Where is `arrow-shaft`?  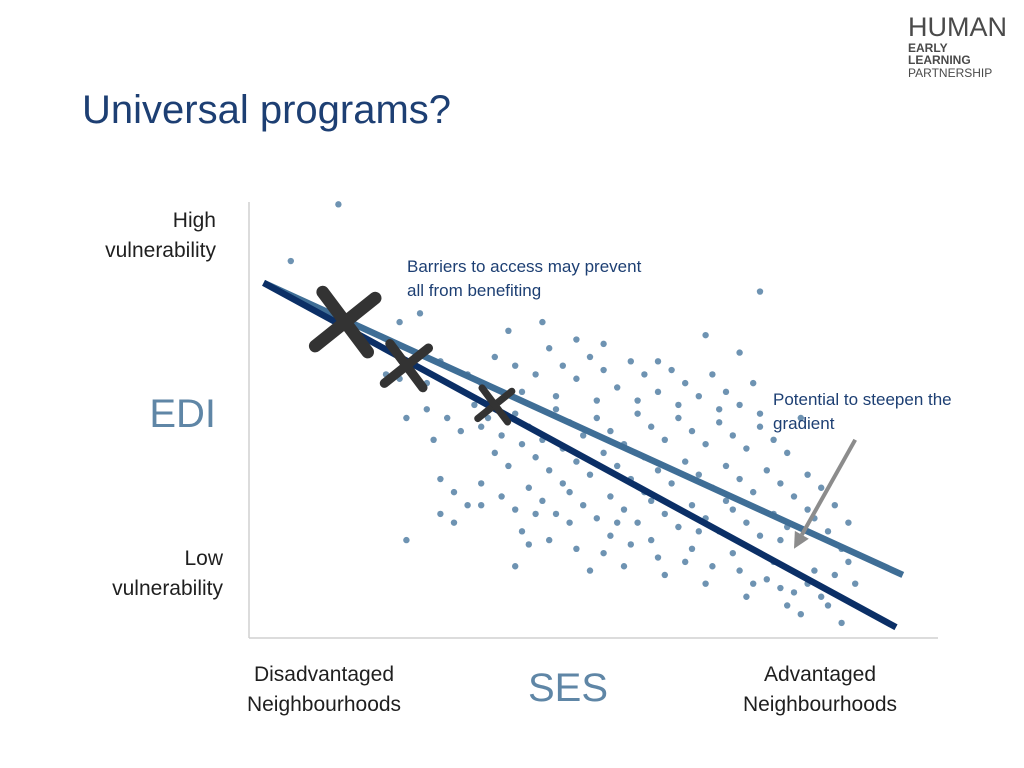 arrow-shaft is located at coordinates (828, 487).